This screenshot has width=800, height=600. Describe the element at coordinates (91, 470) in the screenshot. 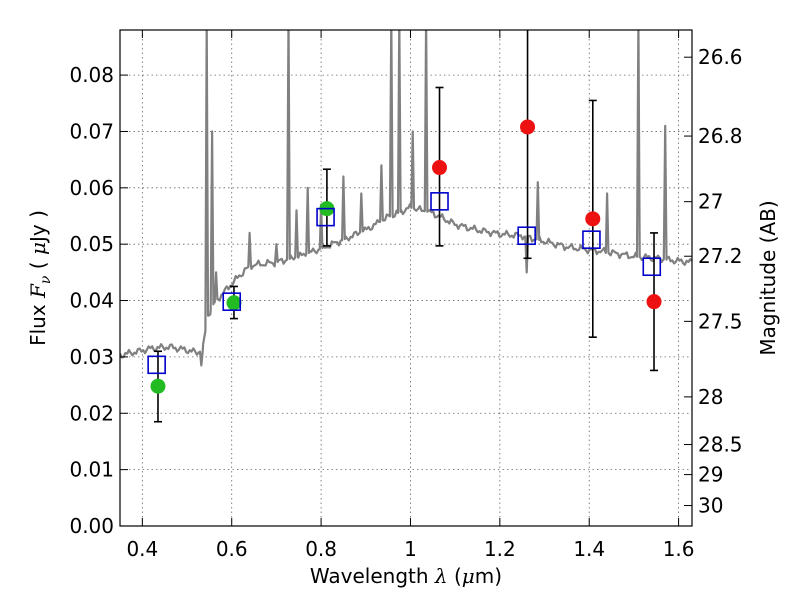

I see `y-tick-label: 0.01` at that location.